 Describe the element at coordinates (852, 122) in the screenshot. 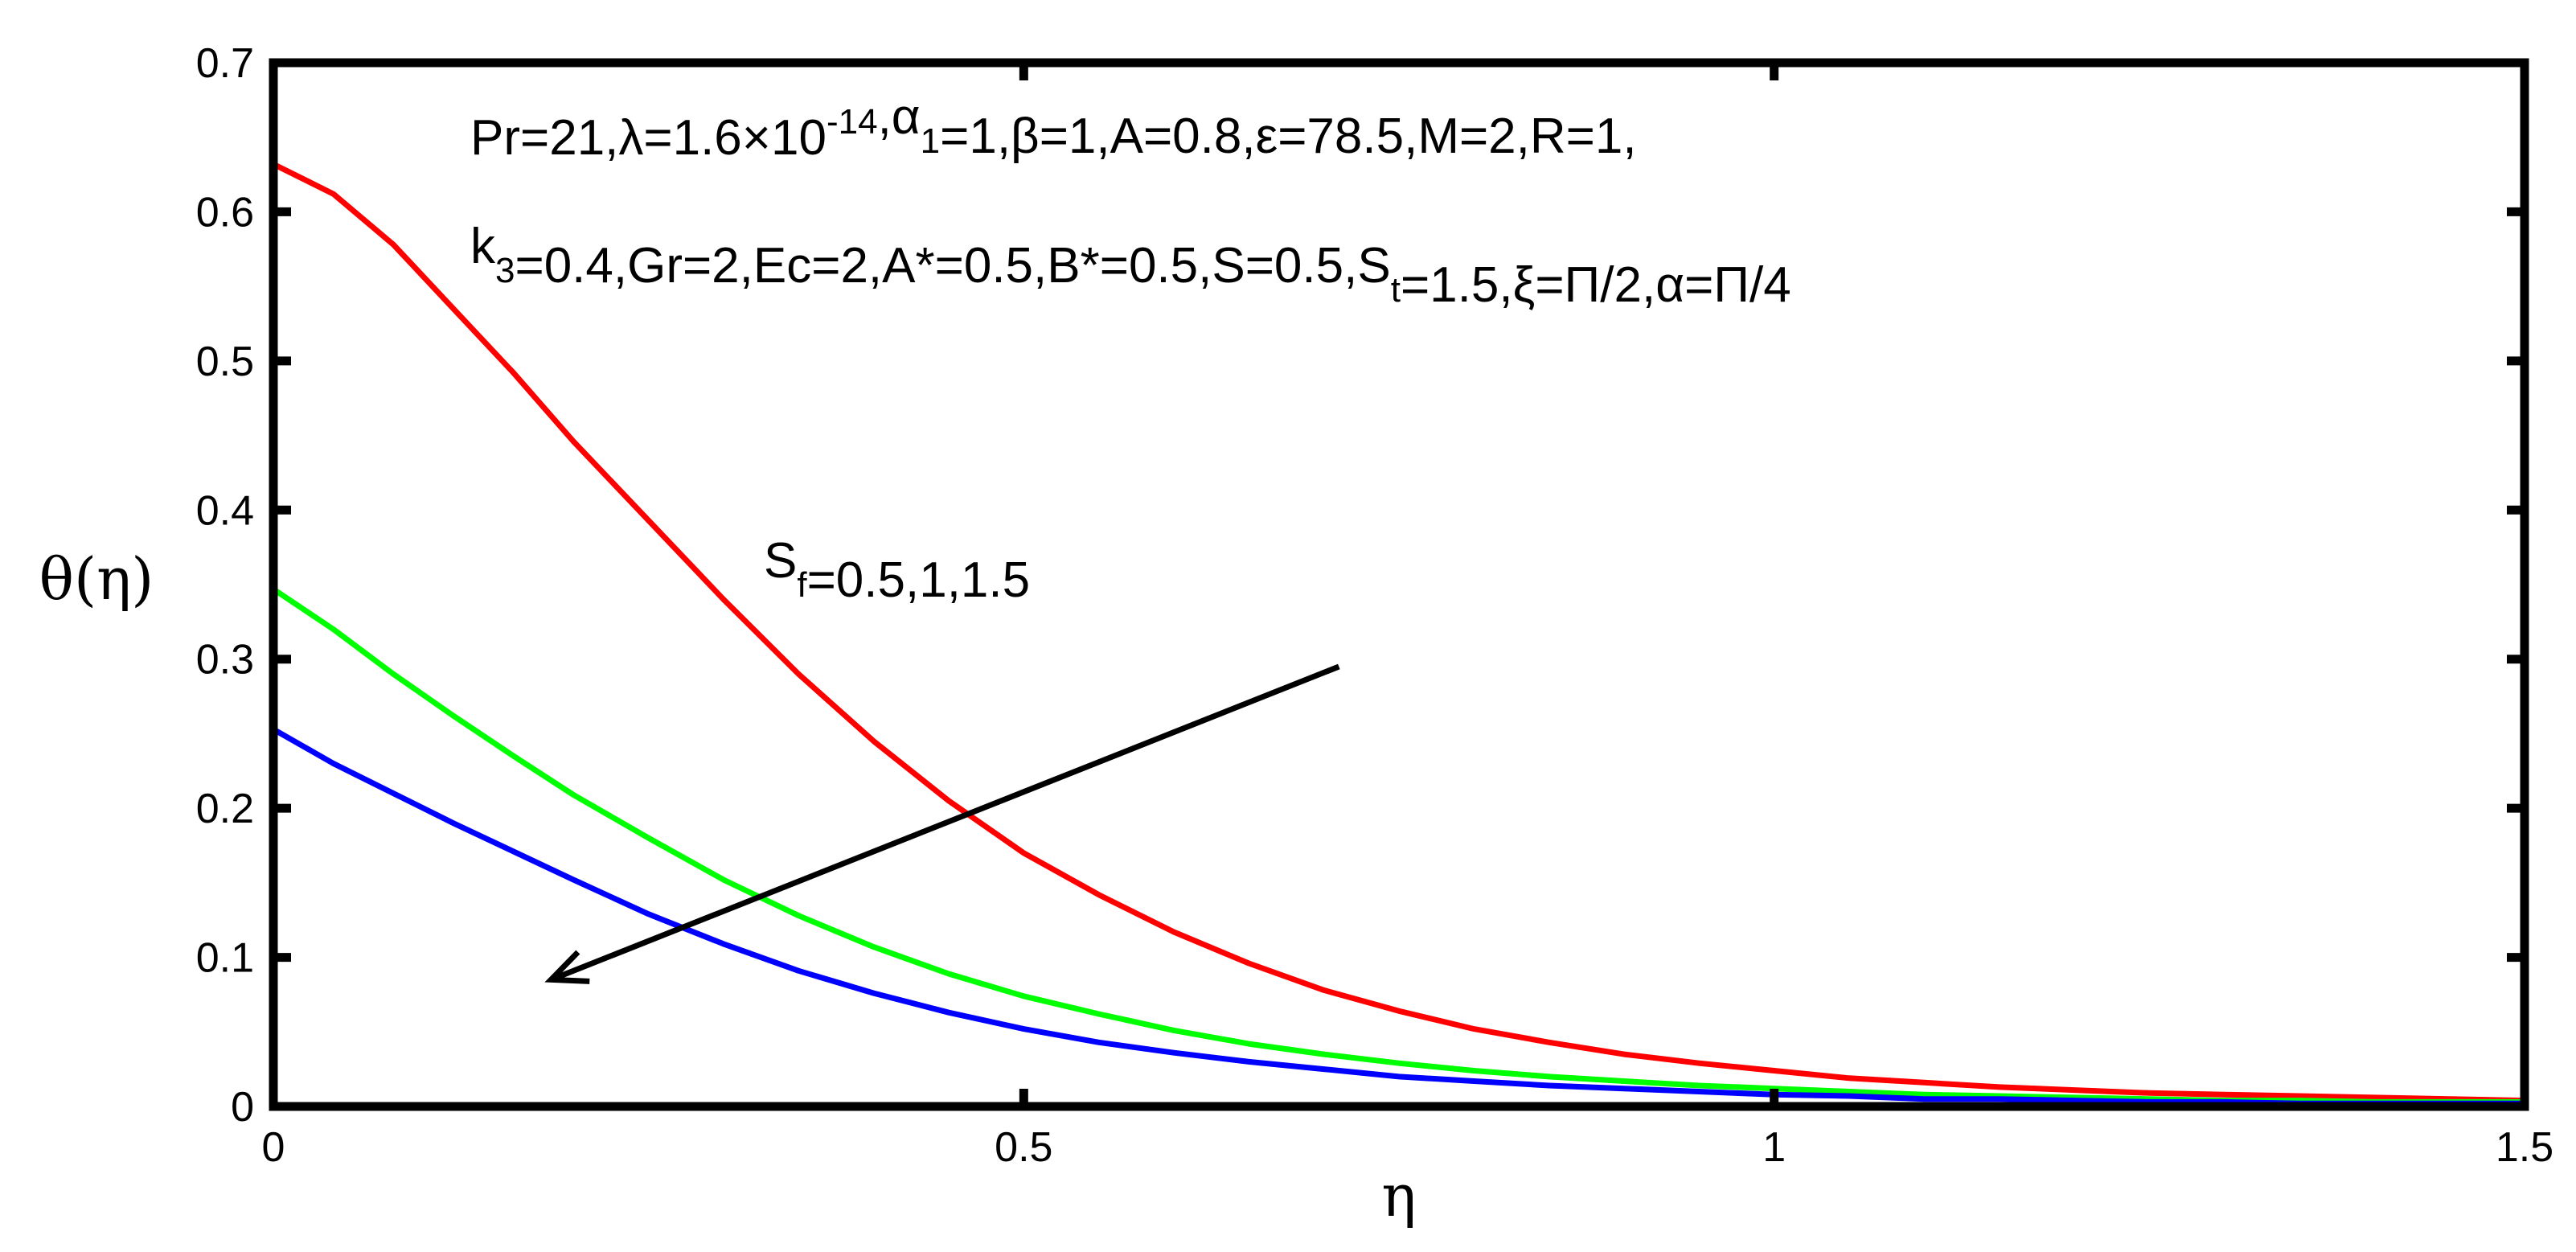

I see `annotation-text-segment: -14` at that location.